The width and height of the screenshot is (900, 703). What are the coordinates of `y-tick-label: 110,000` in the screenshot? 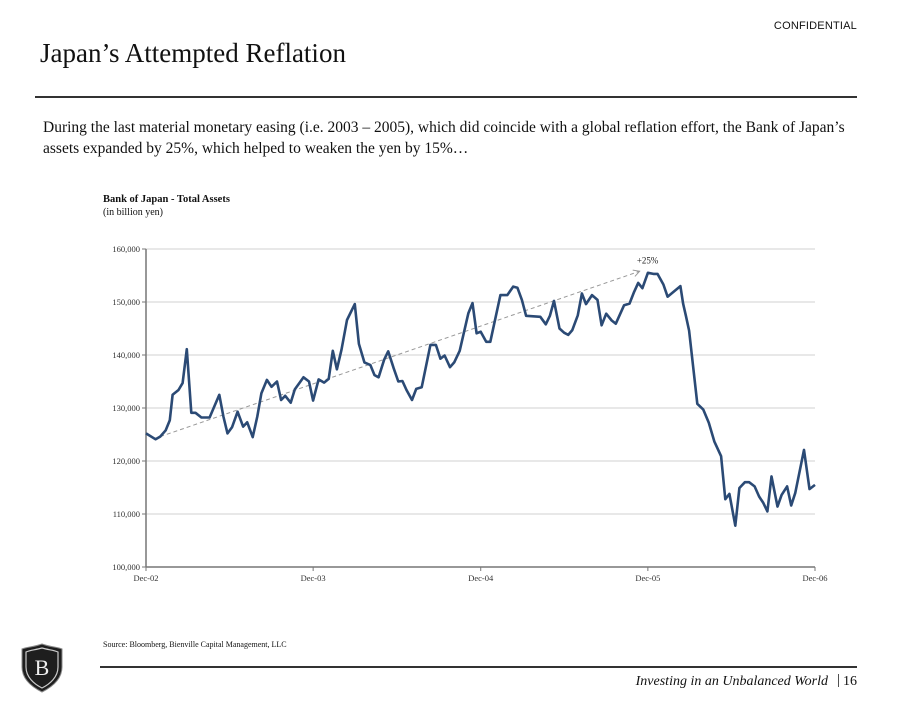 It's located at (126, 514).